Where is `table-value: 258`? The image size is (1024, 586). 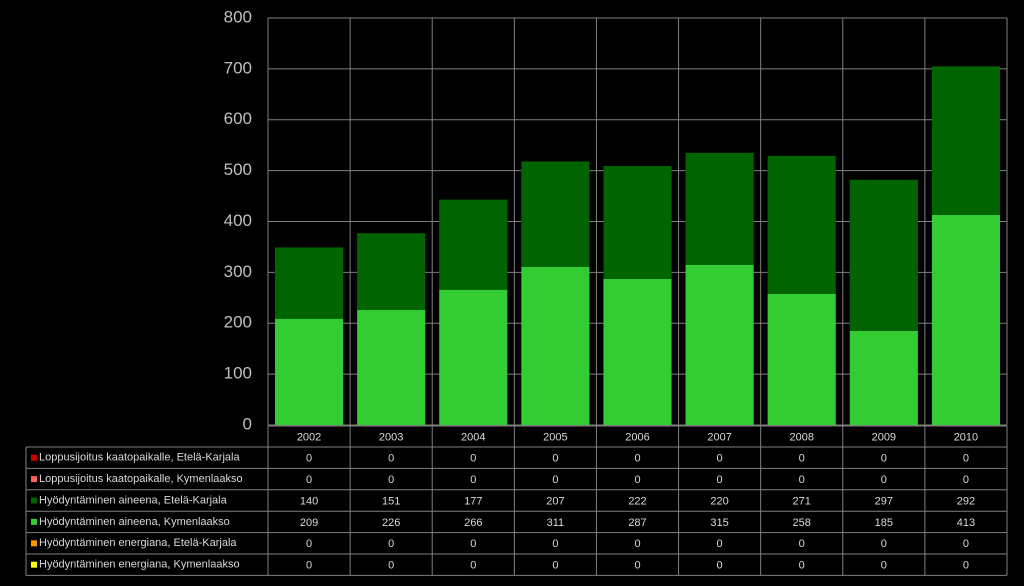 table-value: 258 is located at coordinates (802, 523).